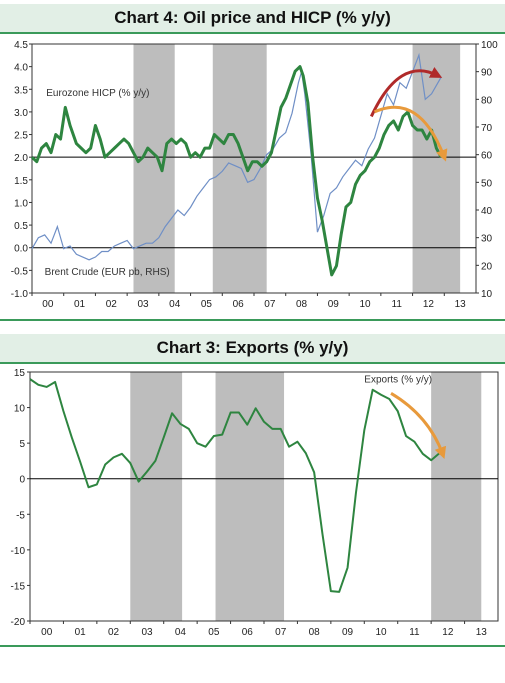 This screenshot has height=683, width=505. I want to click on chart3-title: Chart 3: Exports (% y/y), so click(252, 347).